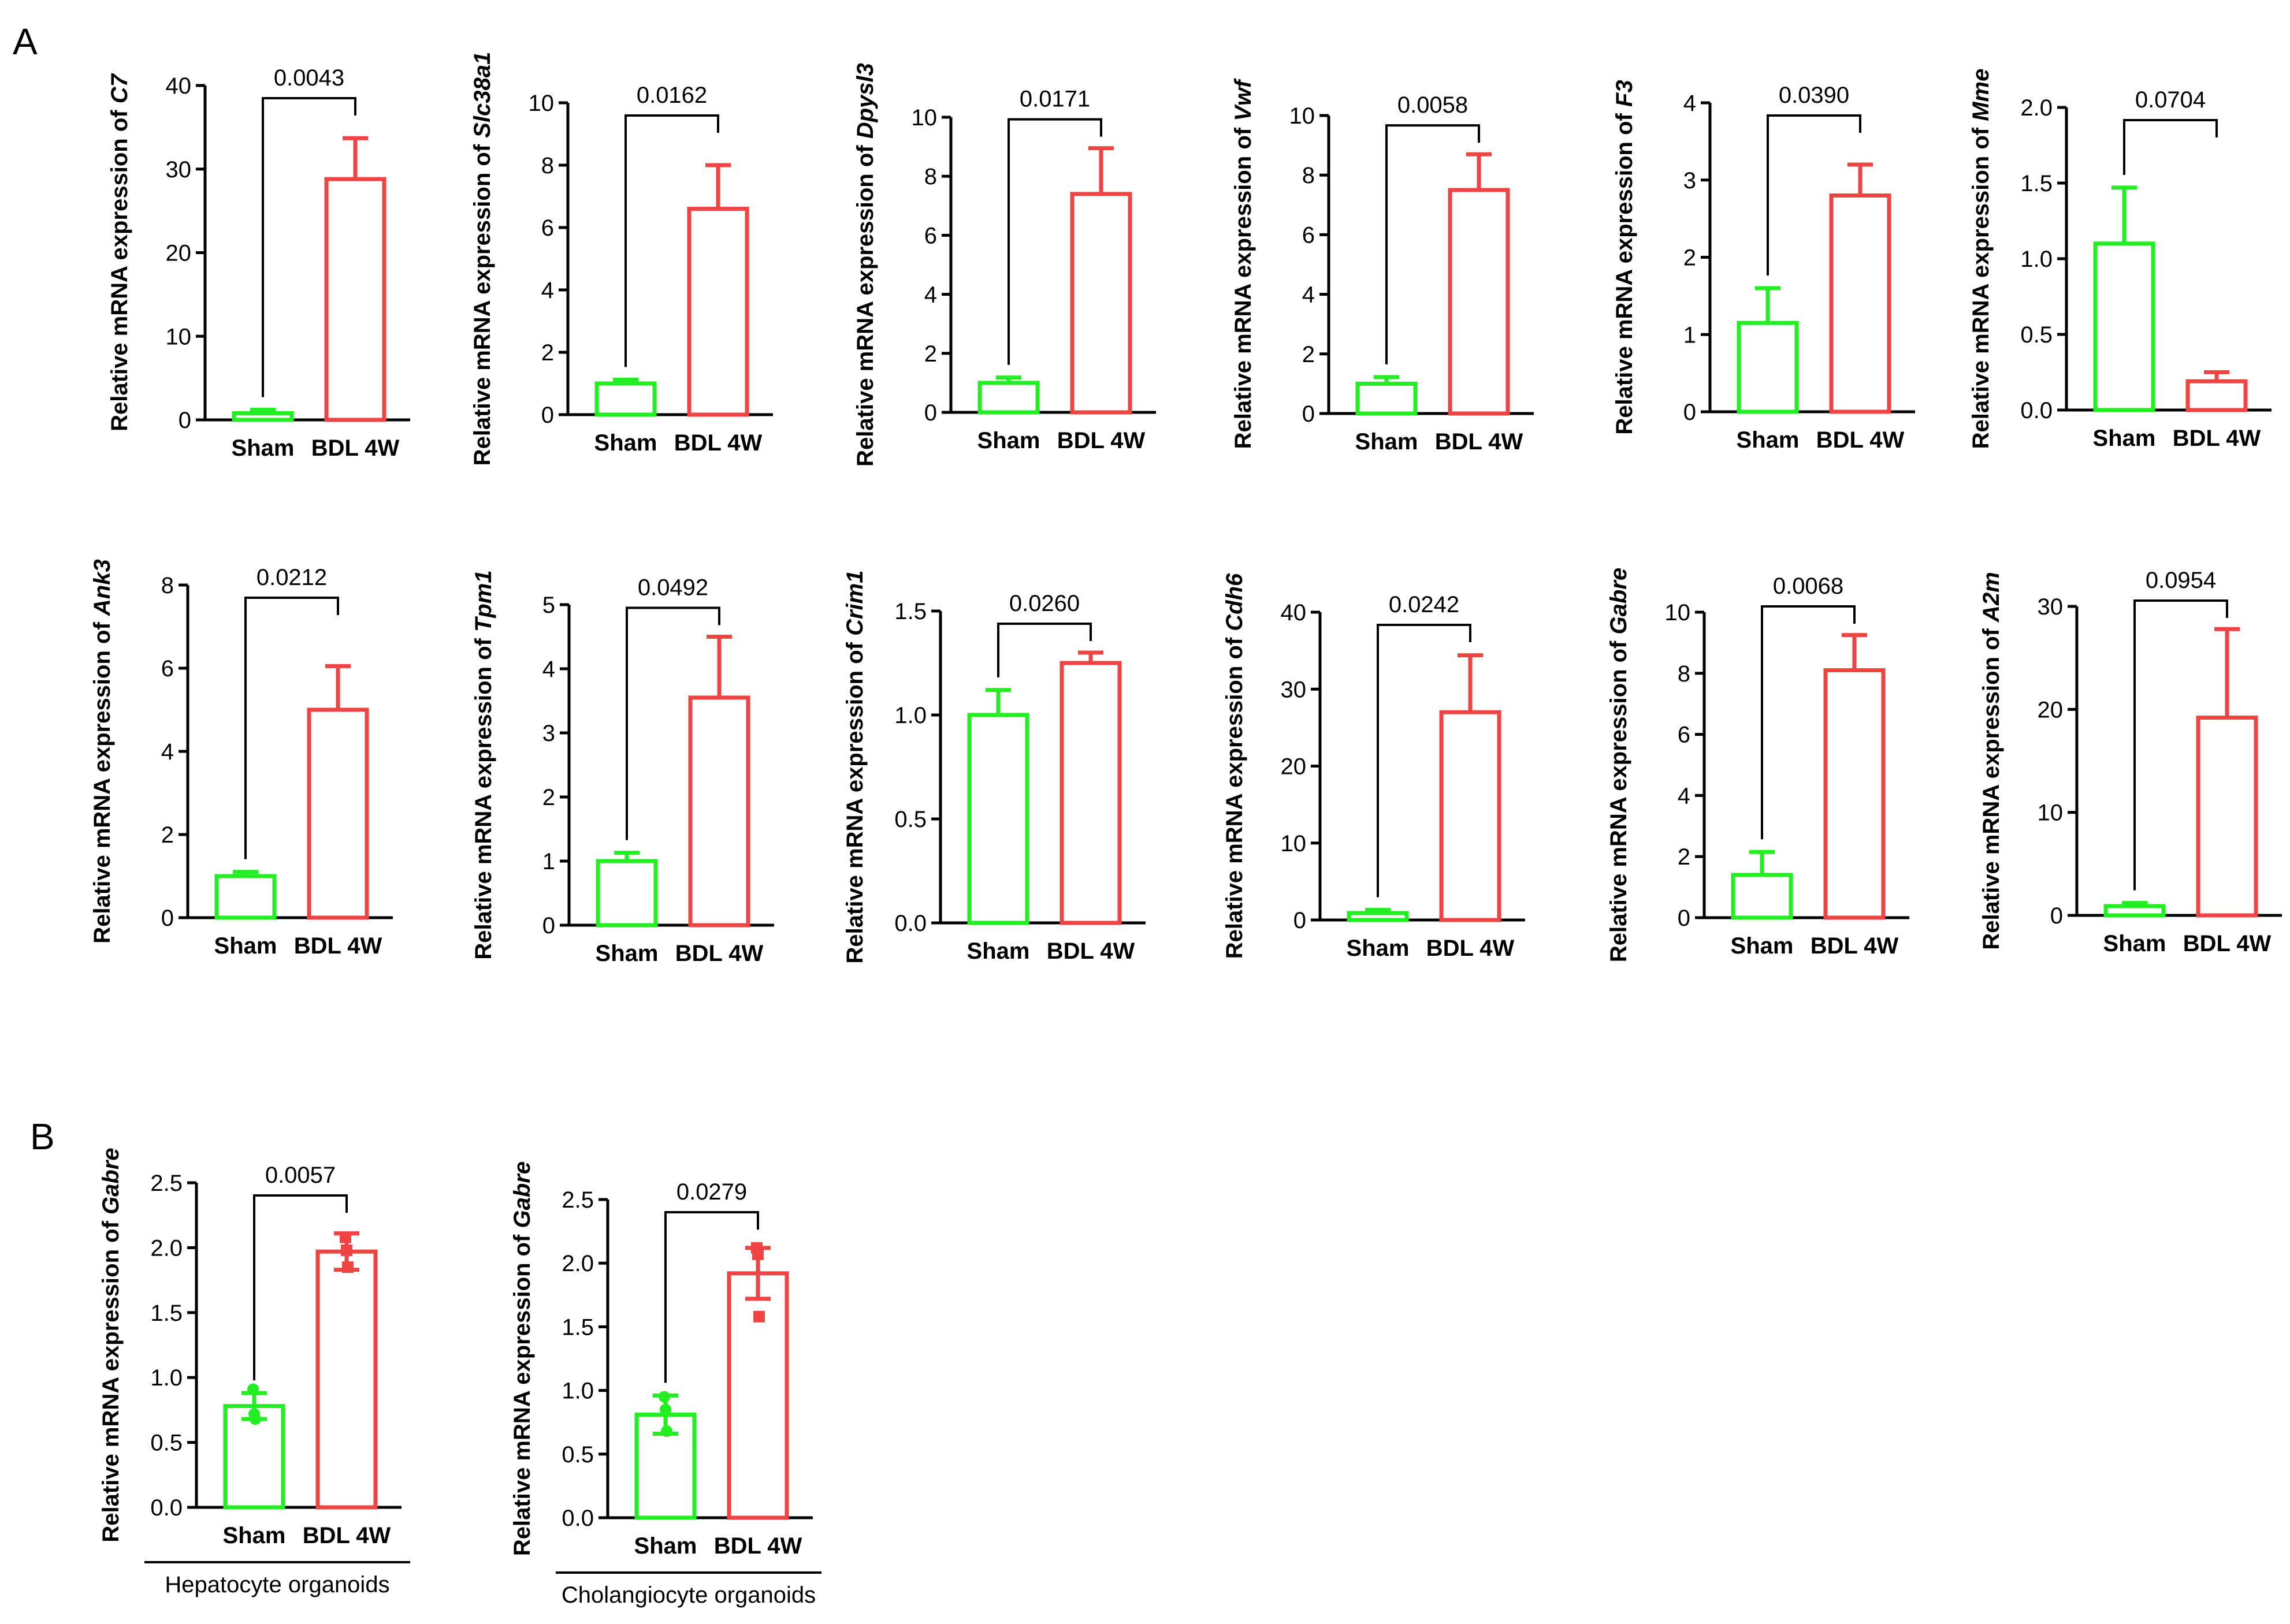 Image resolution: width=2290 pixels, height=1624 pixels. Describe the element at coordinates (548, 605) in the screenshot. I see `y-tick-label: 5` at that location.